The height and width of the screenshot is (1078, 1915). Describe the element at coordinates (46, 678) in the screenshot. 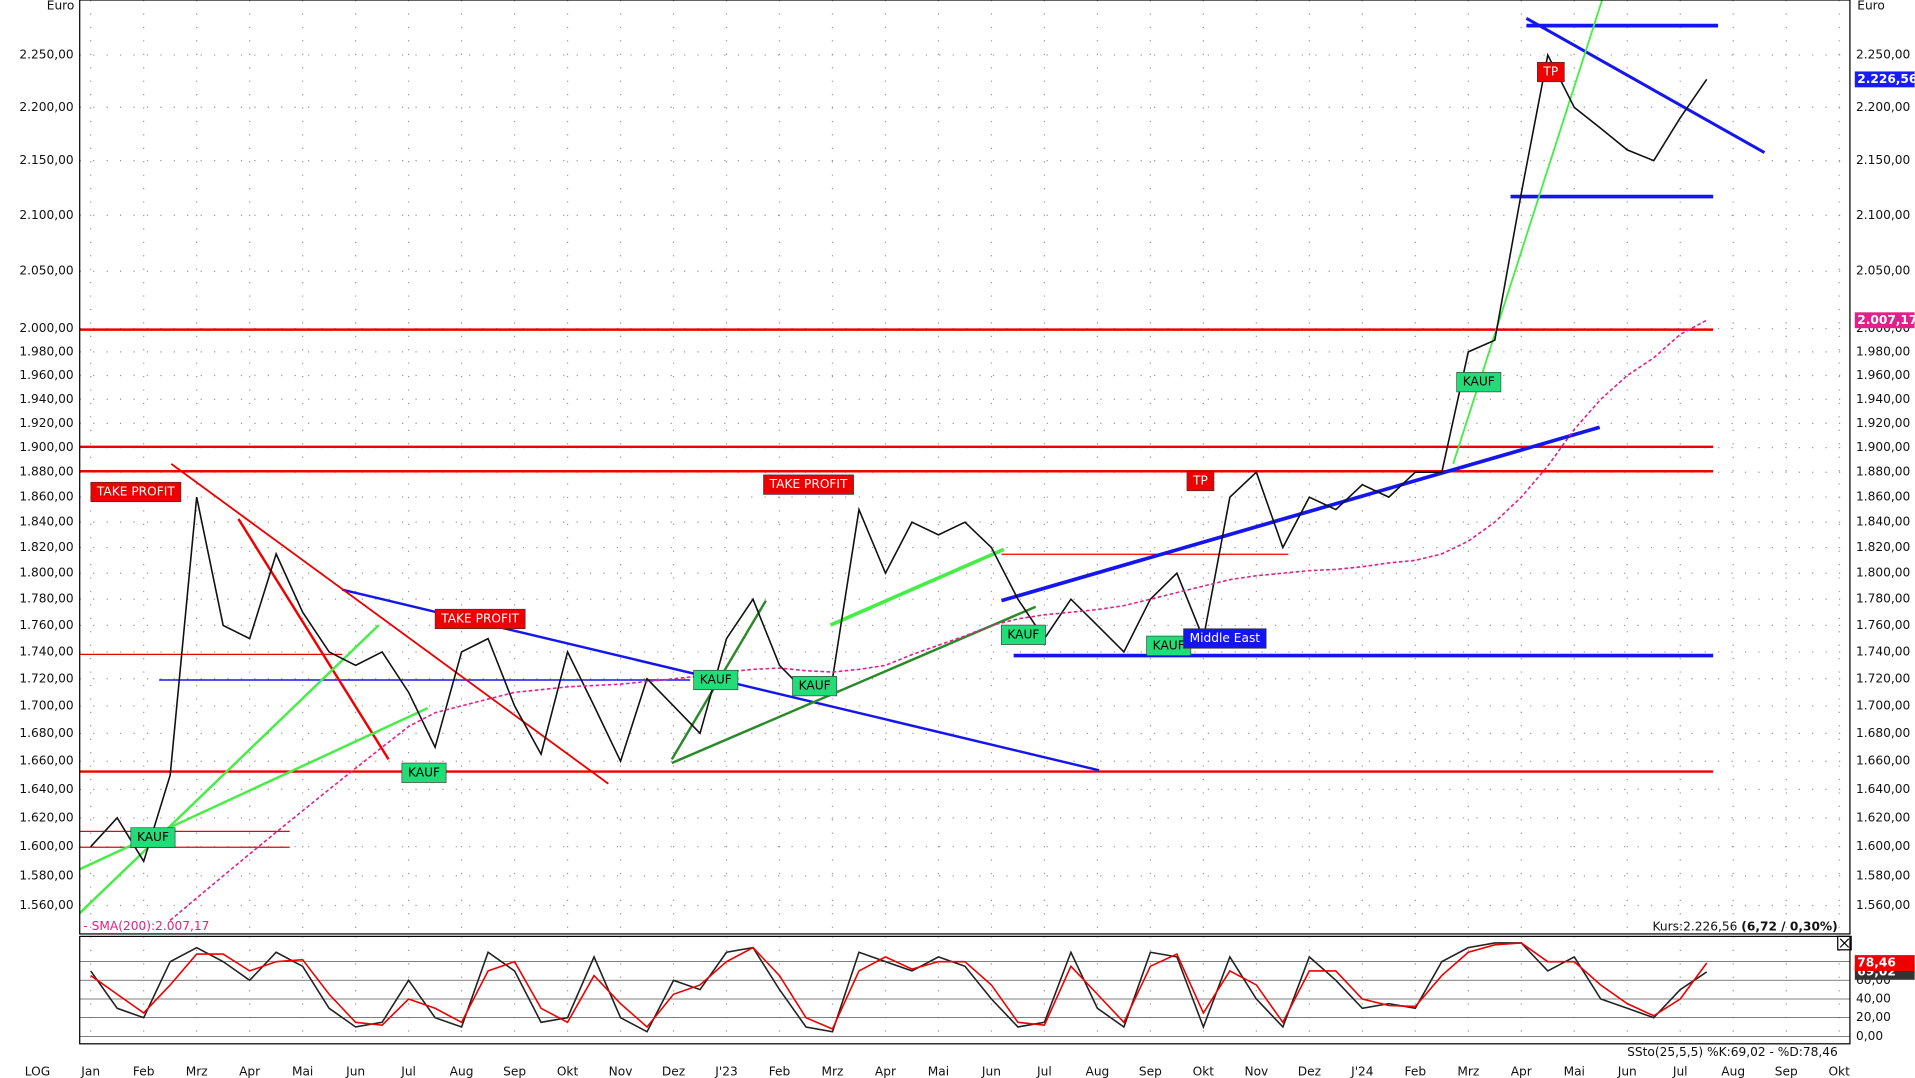

I see `y-tick-label: 1.720,00` at that location.